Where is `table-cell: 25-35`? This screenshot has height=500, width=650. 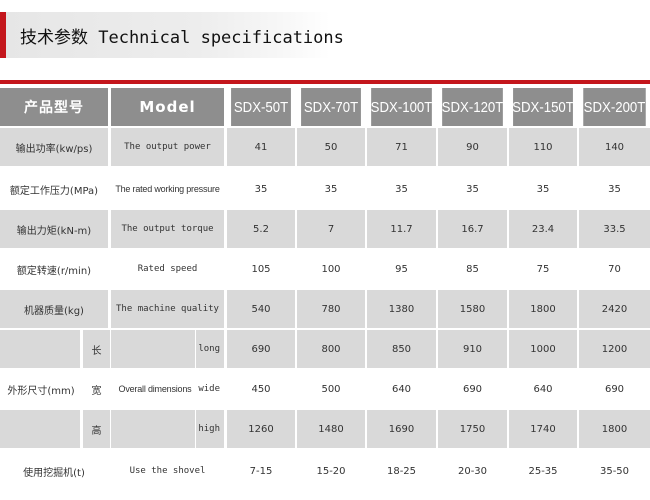
table-cell: 25-35 is located at coordinates (543, 471).